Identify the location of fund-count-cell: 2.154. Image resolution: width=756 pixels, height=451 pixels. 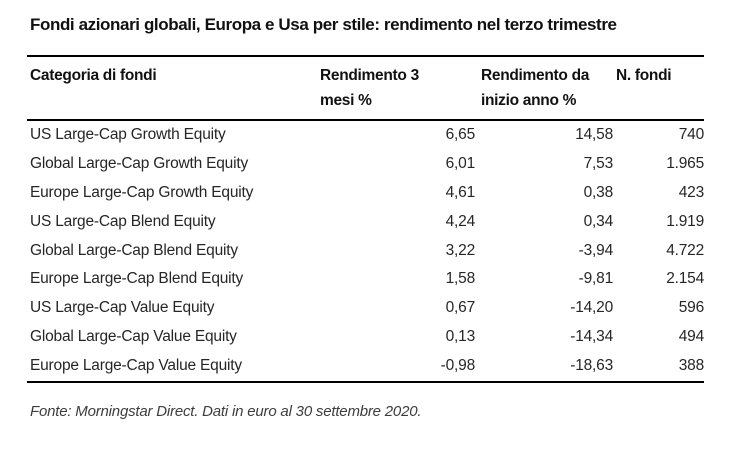
(685, 279).